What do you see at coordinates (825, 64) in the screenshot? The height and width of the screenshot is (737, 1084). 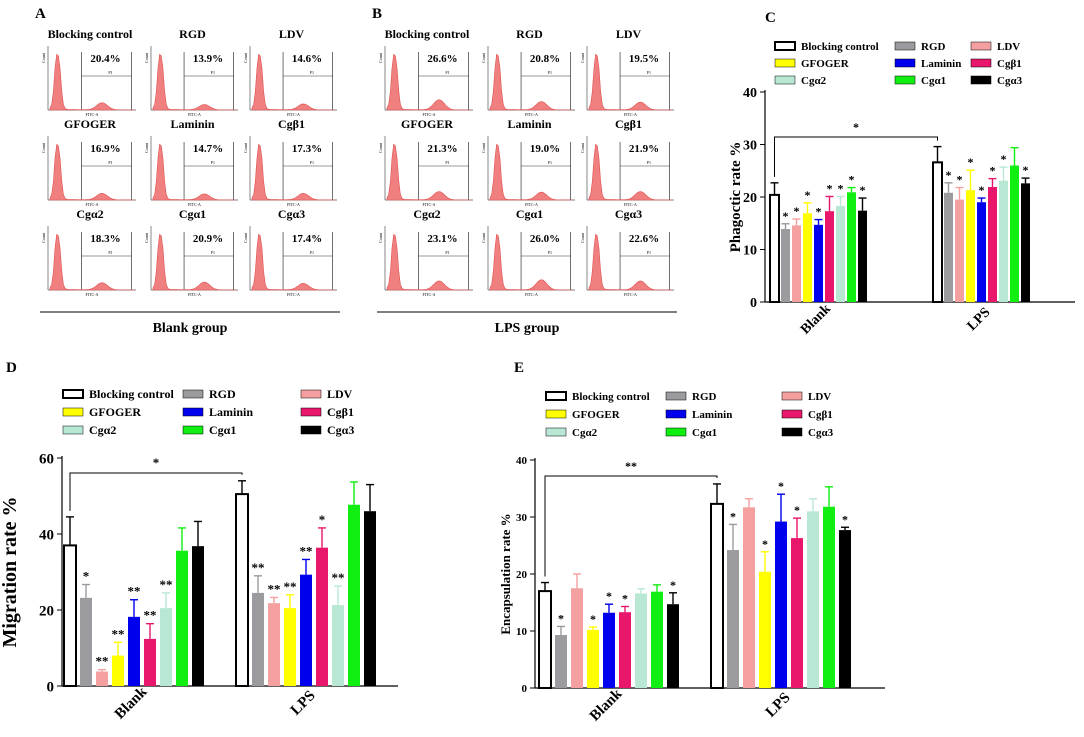 I see `legend-label: GFOGER` at bounding box center [825, 64].